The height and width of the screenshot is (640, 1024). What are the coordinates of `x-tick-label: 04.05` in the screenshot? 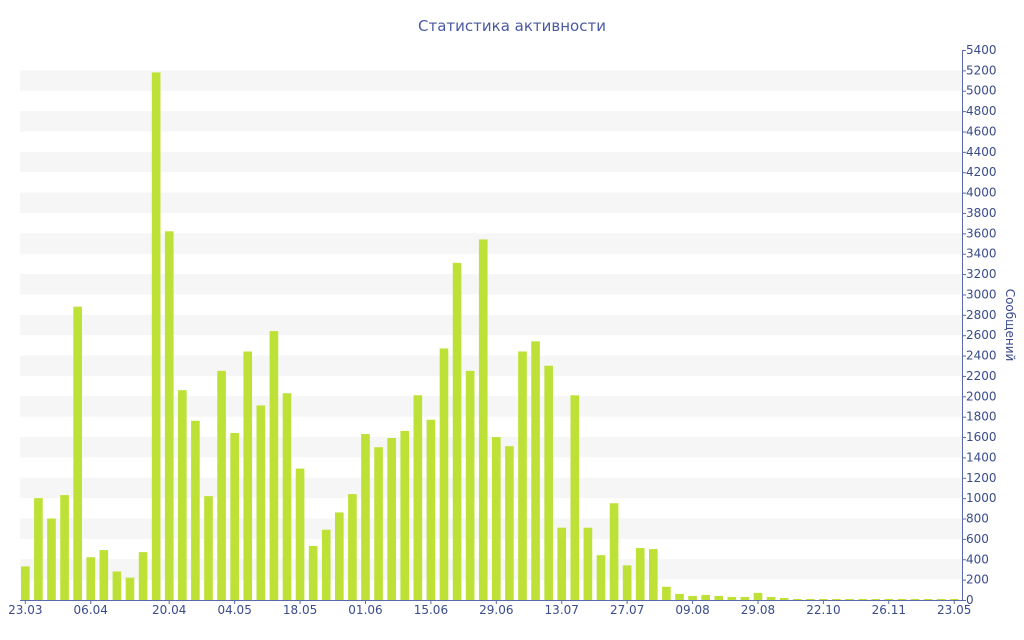 It's located at (234, 610).